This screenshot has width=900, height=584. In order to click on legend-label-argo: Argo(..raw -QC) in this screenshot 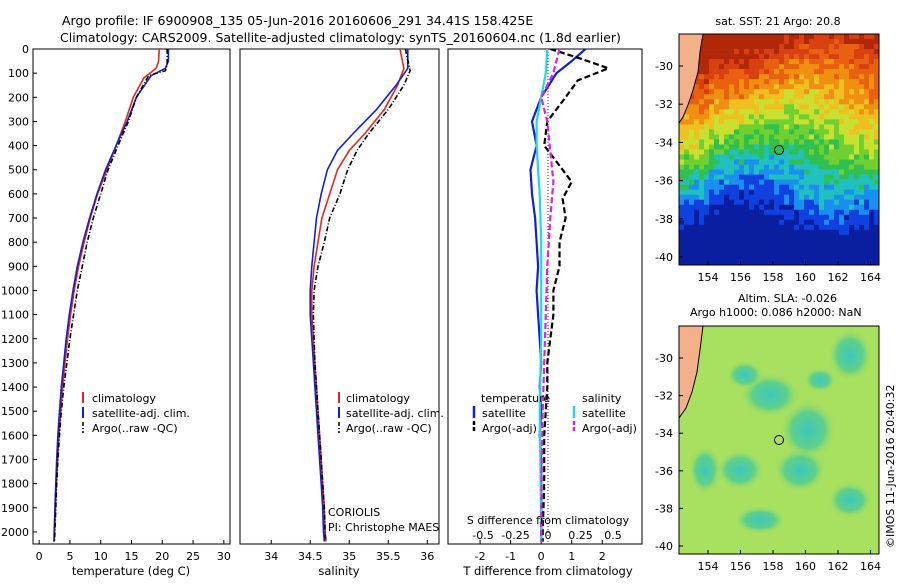, I will do `click(135, 428)`.